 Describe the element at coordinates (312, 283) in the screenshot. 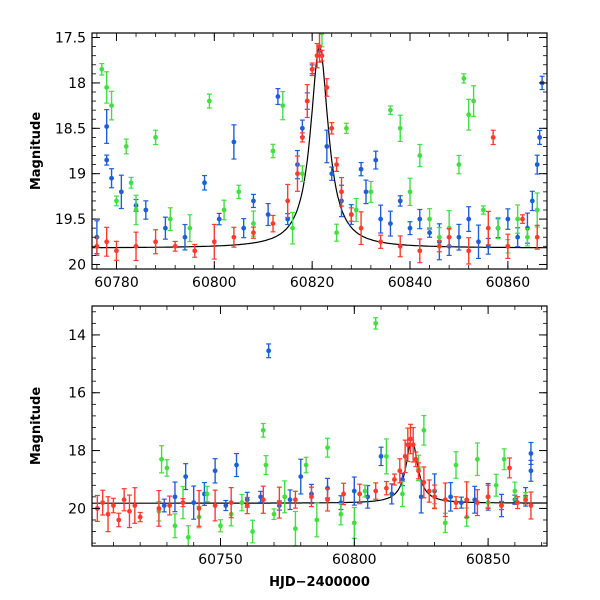

I see `x-tick-label: 60820` at that location.